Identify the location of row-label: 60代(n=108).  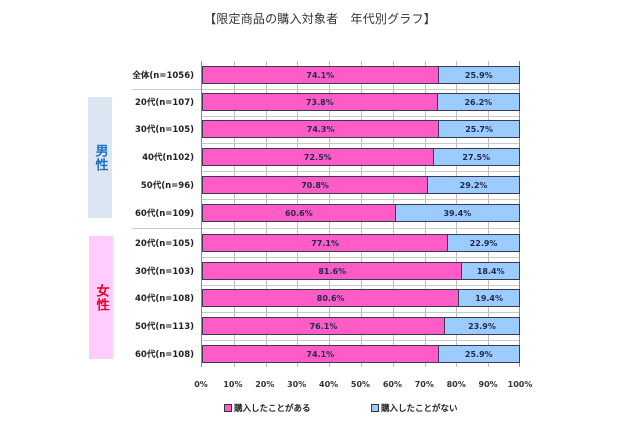
(164, 355).